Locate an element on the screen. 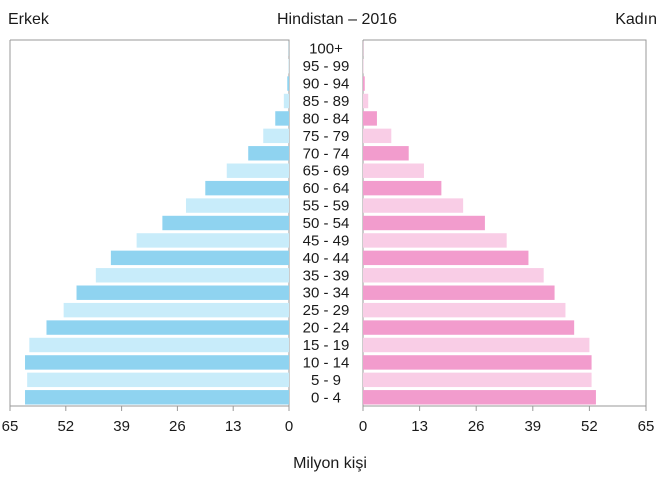  age-group-label: 55 - 59 is located at coordinates (326, 206).